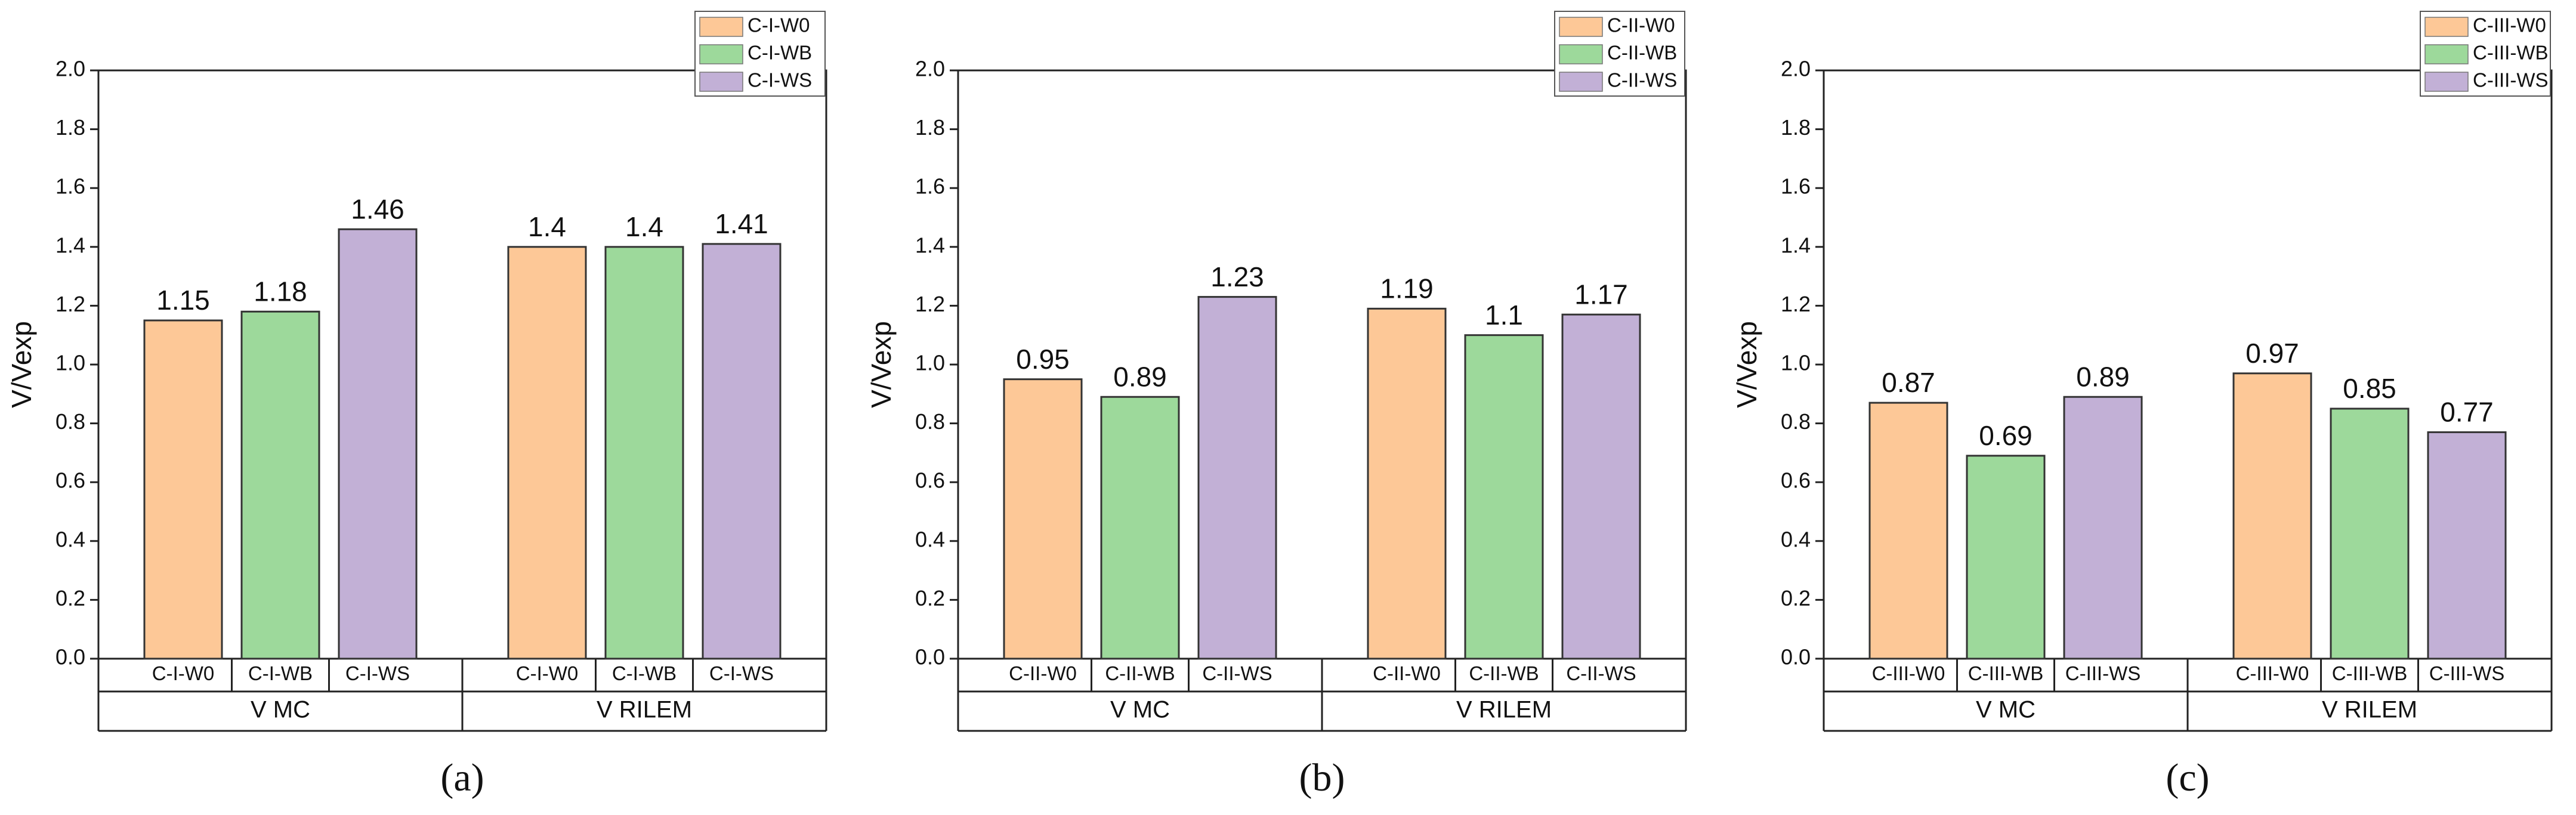 This screenshot has width=2576, height=815. Describe the element at coordinates (183, 300) in the screenshot. I see `value-label: 1.15` at that location.